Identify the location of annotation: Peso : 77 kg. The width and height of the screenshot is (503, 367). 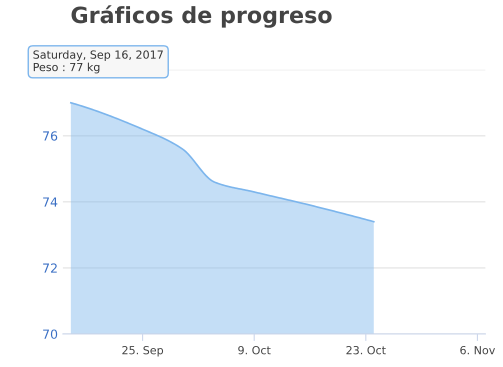
(67, 68).